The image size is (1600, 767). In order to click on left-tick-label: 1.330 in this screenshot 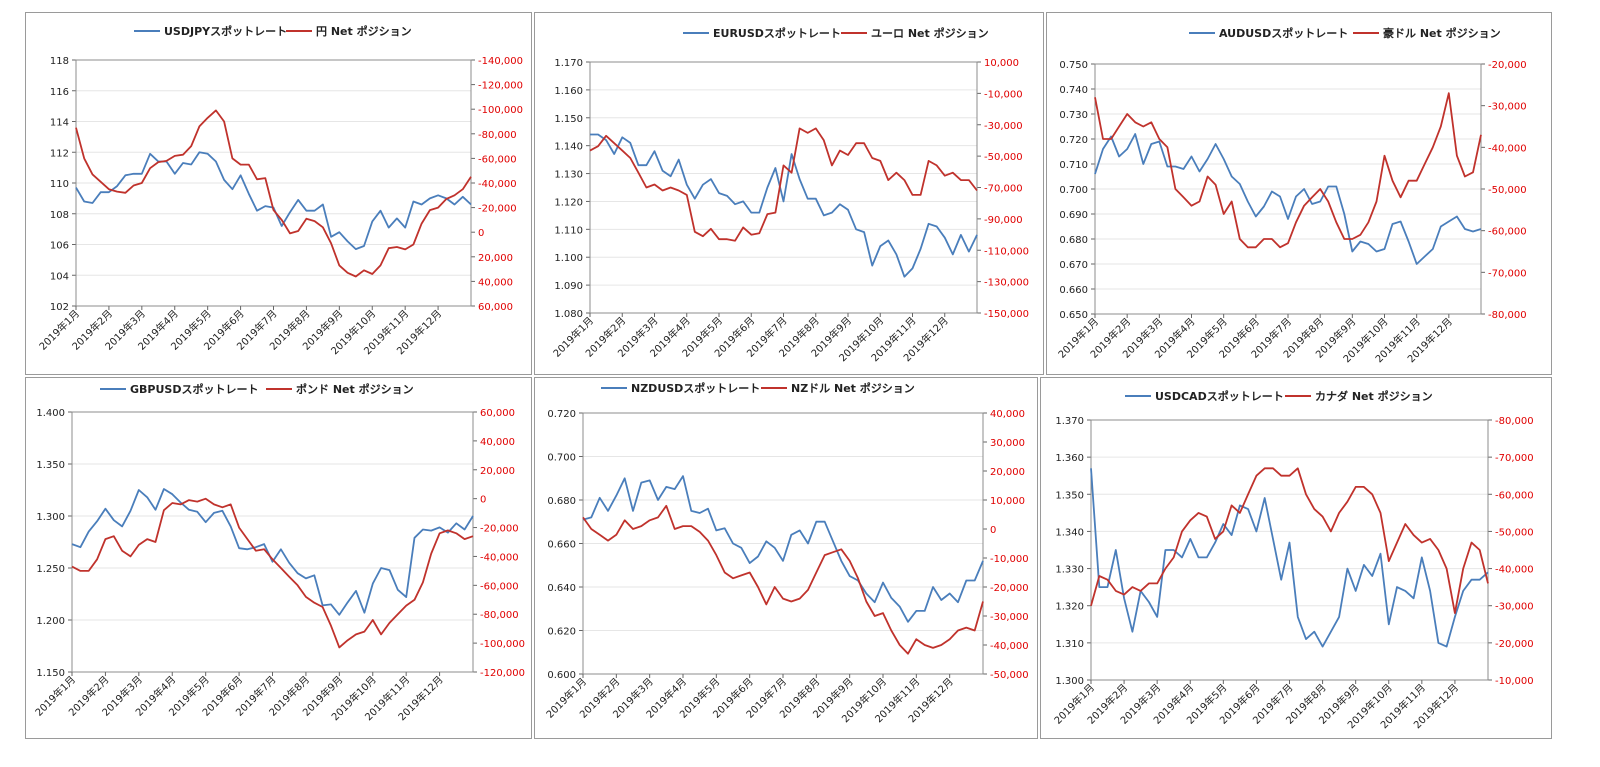, I will do `click(1069, 570)`.